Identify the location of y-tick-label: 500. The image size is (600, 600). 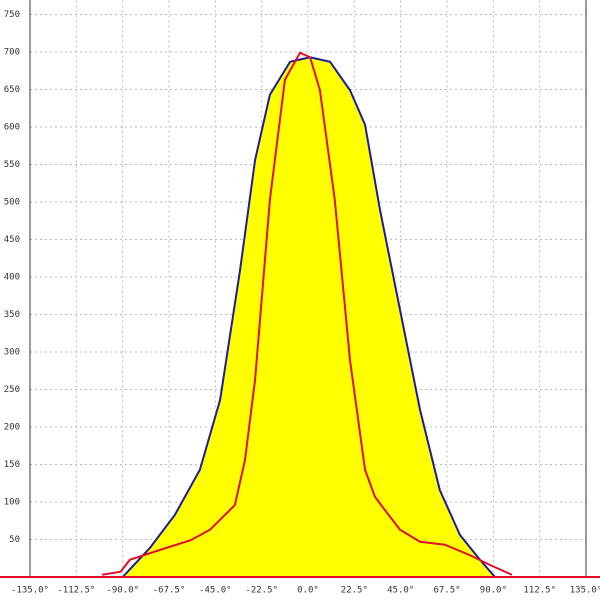
(12, 203).